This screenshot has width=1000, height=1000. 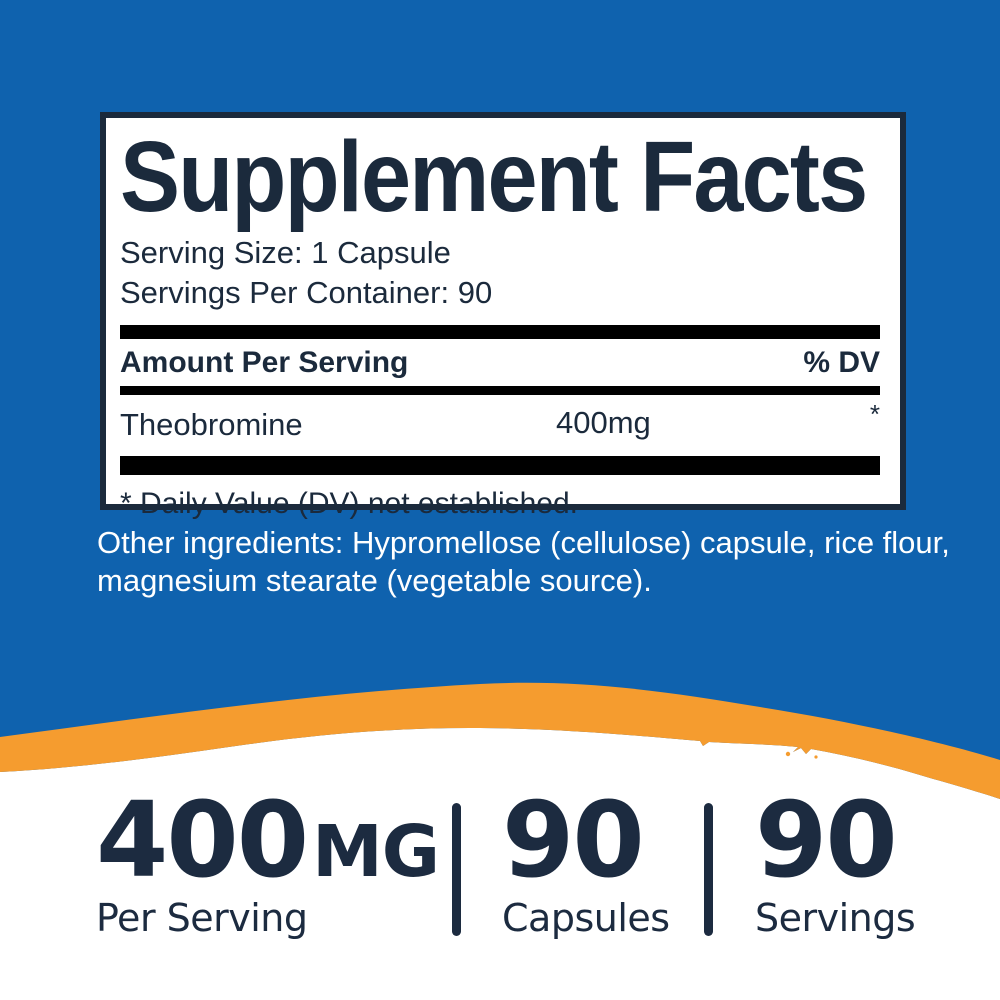 I want to click on ingredient-name: Theobromine, so click(x=211, y=424).